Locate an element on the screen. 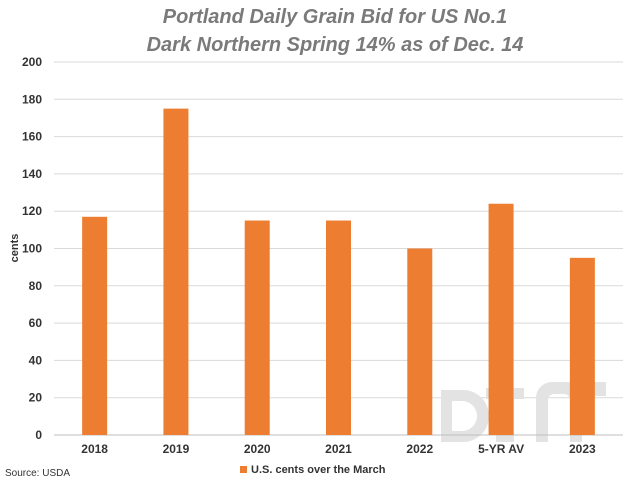  y-tick-label: 100 is located at coordinates (32, 249).